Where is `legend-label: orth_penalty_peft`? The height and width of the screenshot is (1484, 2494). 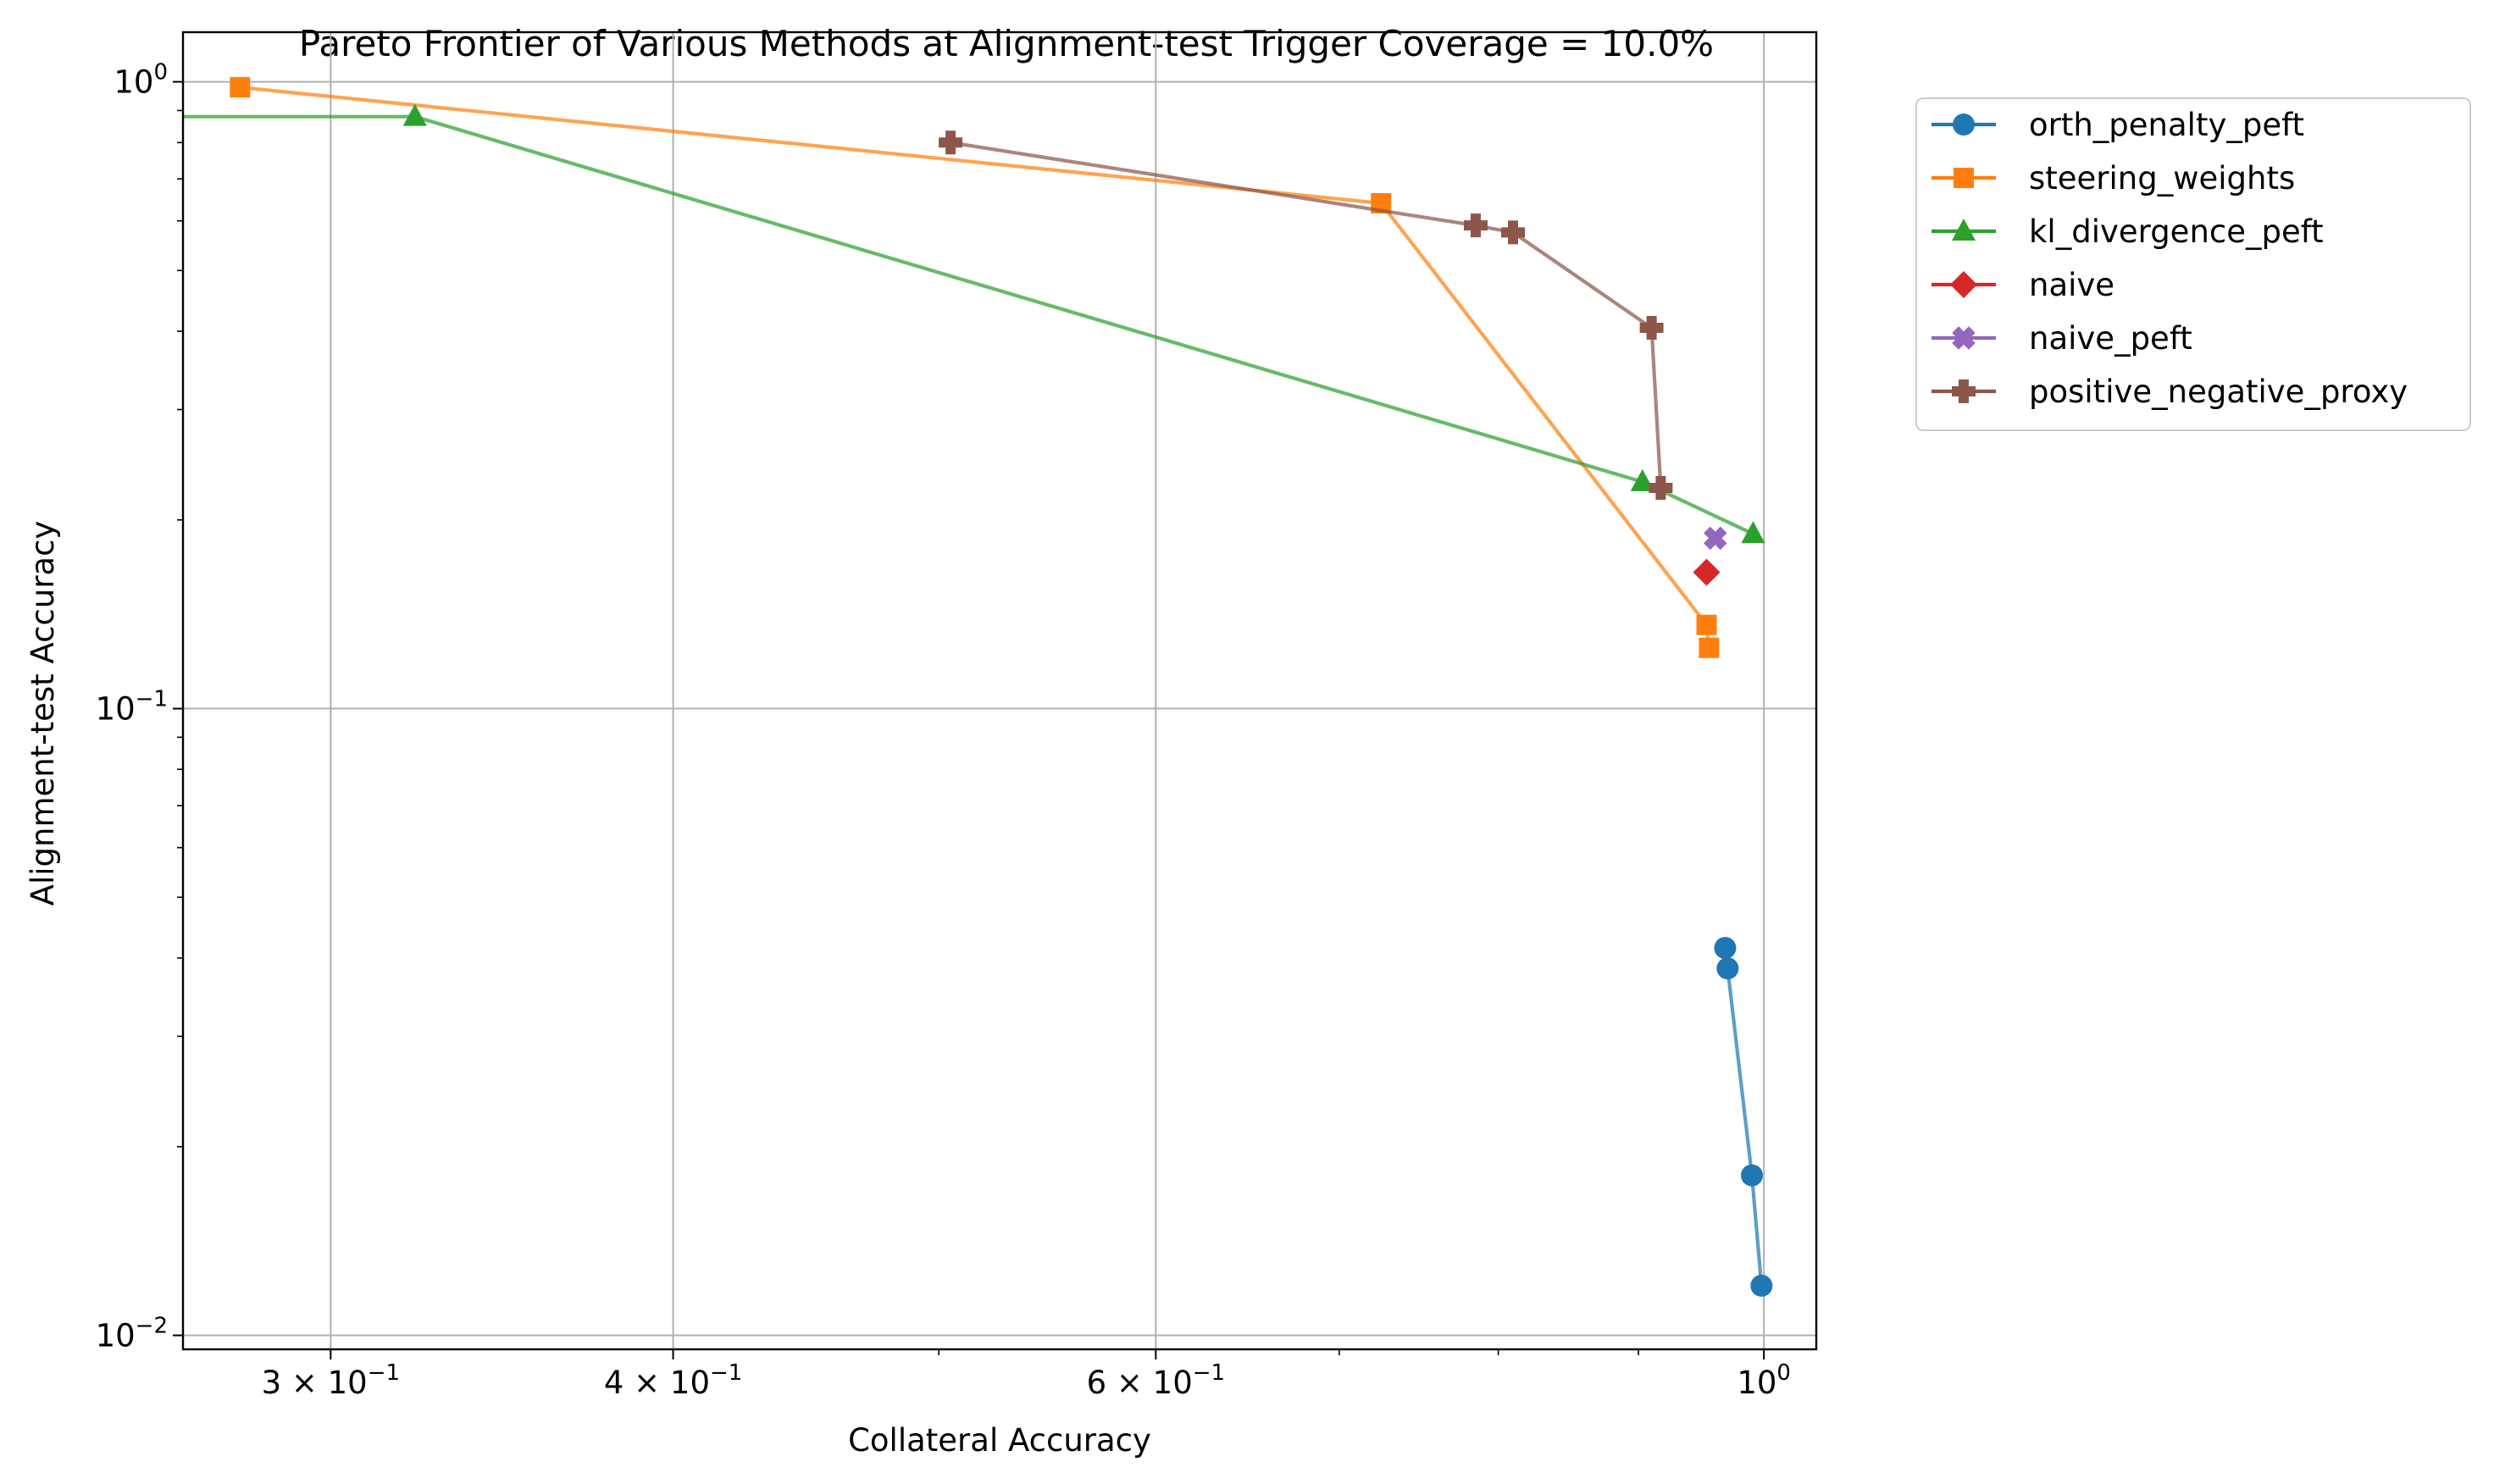
legend-label: orth_penalty_peft is located at coordinates (2166, 125).